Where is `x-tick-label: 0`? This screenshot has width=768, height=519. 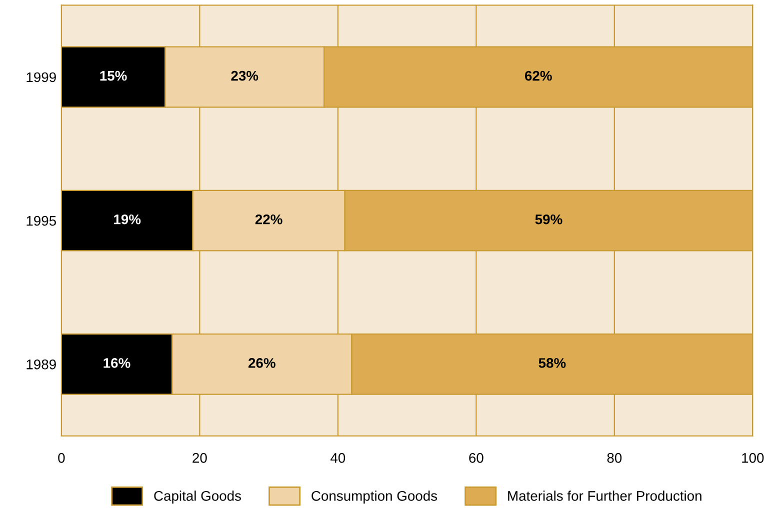 x-tick-label: 0 is located at coordinates (61, 457).